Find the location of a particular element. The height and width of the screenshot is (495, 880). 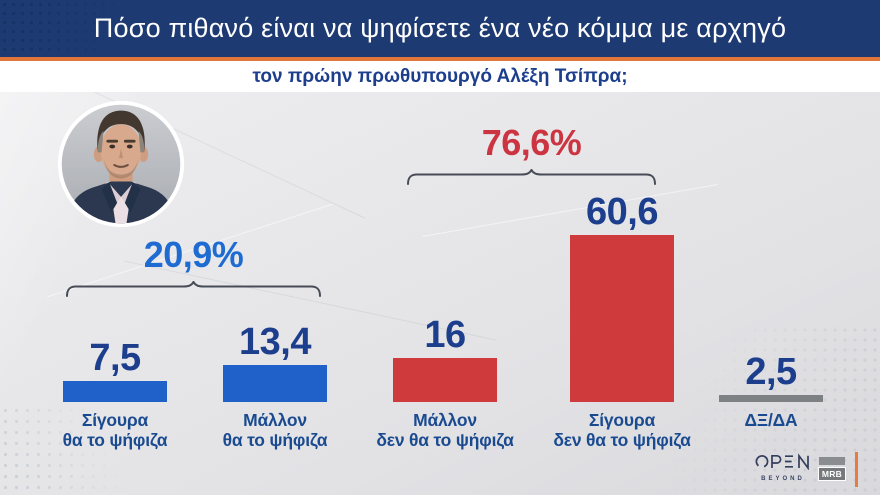

accent-divider is located at coordinates (440, 59).